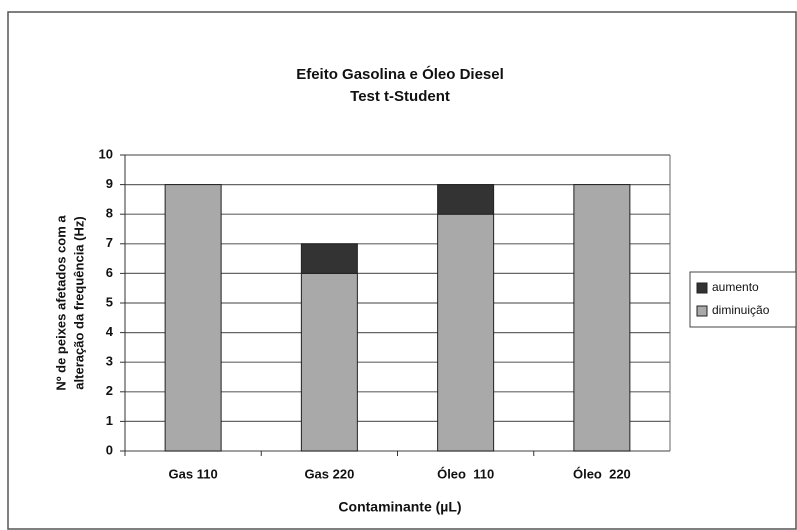 The width and height of the screenshot is (797, 530). I want to click on y-tick-label: 2, so click(109, 390).